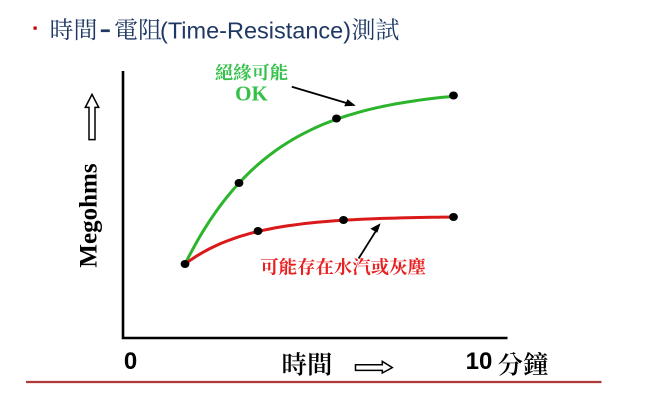  What do you see at coordinates (251, 94) in the screenshot?
I see `svg-text: OK` at bounding box center [251, 94].